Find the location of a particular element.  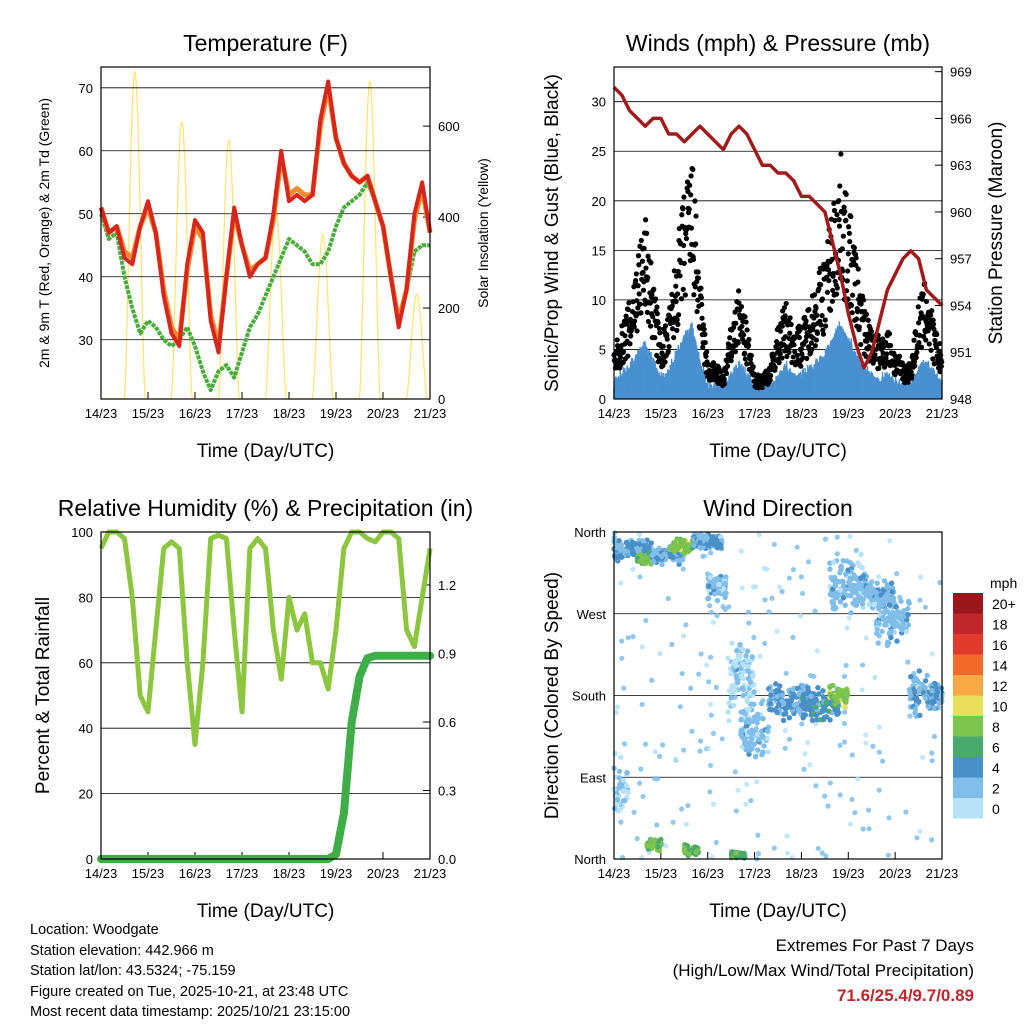

y-axis-right-label: Solar Insolation (Yellow) is located at coordinates (483, 233).